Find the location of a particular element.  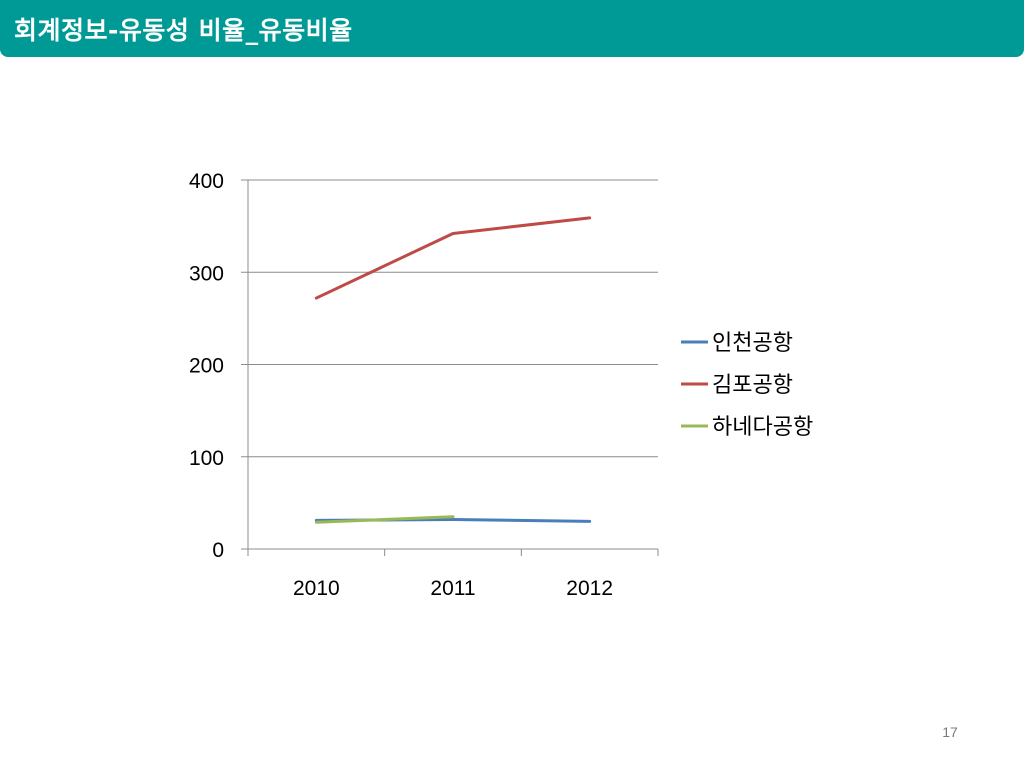

y-tick-label: 200 is located at coordinates (206, 366).